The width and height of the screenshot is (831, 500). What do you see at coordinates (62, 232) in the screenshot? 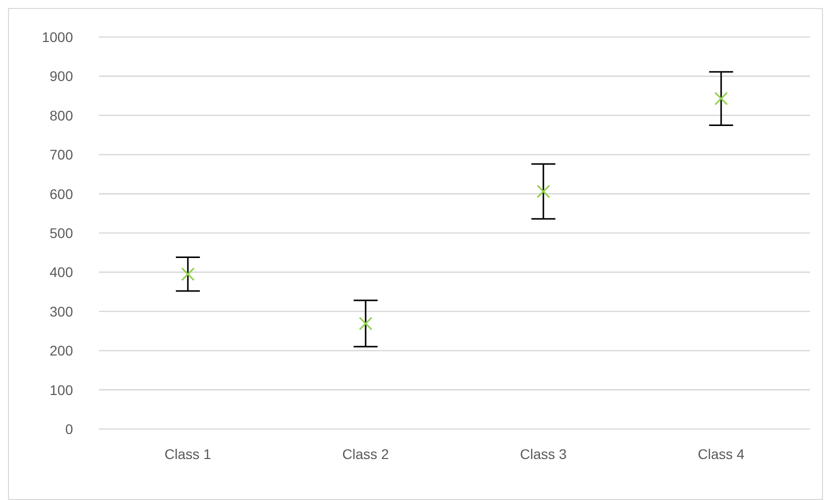
I see `y-tick-label: 500` at bounding box center [62, 232].